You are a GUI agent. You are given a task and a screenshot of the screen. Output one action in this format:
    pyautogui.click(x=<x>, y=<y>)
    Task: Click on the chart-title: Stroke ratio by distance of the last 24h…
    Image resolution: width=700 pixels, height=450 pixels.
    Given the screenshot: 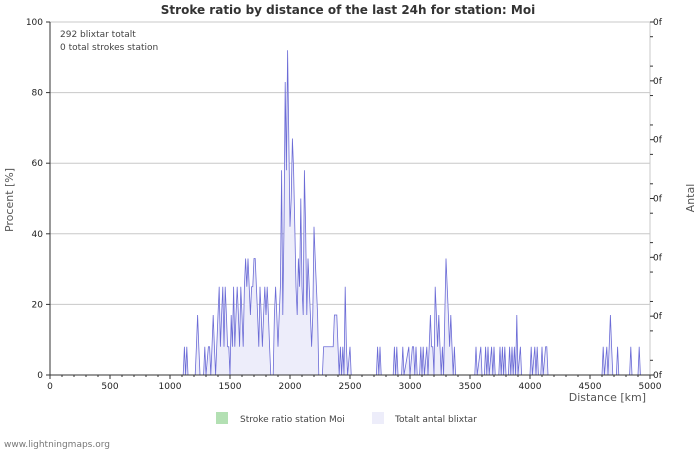 What is the action you would take?
    pyautogui.click(x=348, y=10)
    